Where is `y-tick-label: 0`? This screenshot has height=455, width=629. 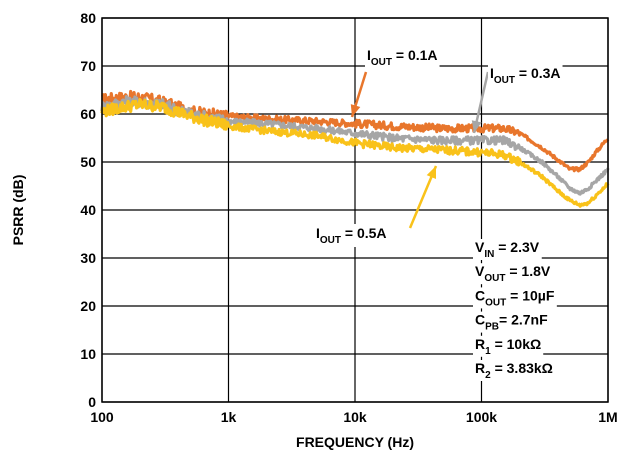 y-tick-label: 0 is located at coordinates (92, 402).